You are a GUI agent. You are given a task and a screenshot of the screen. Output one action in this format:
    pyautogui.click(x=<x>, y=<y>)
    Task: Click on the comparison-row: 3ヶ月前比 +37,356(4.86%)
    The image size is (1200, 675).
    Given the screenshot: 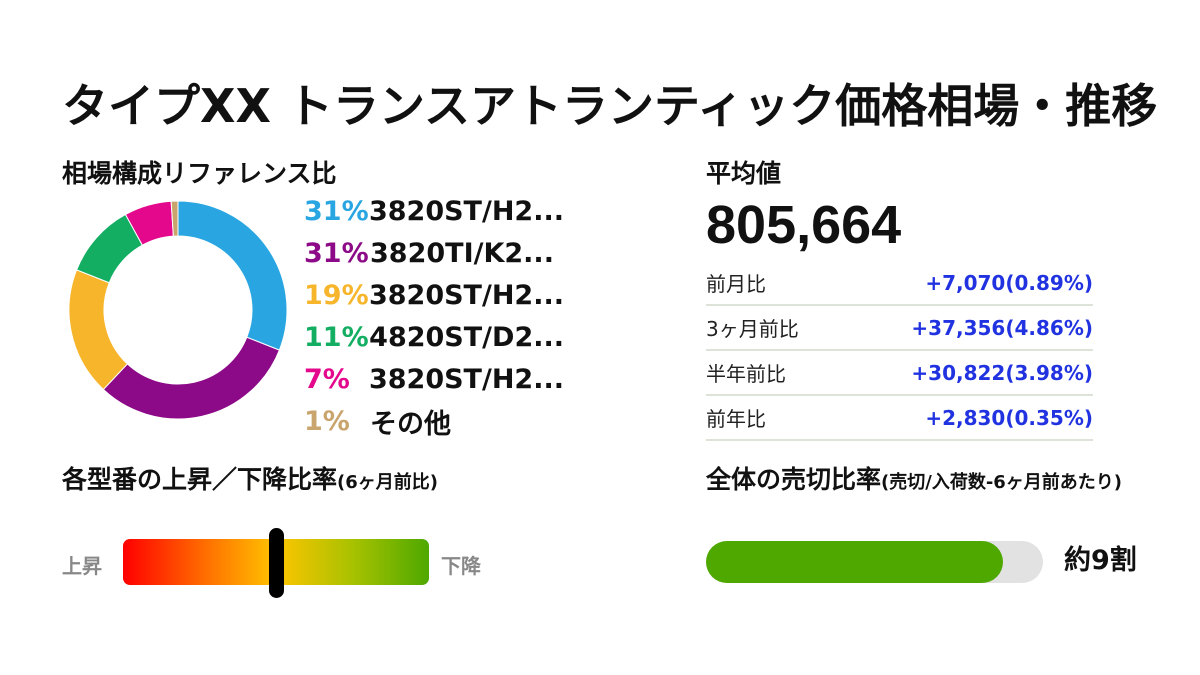 What is the action you would take?
    pyautogui.click(x=899, y=328)
    